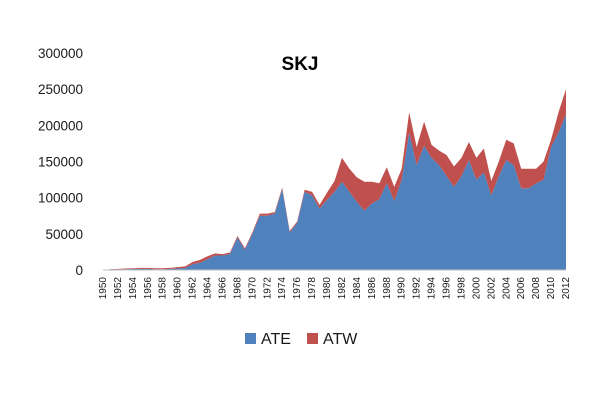  Describe the element at coordinates (461, 288) in the screenshot. I see `x-tick-label: 1998` at that location.